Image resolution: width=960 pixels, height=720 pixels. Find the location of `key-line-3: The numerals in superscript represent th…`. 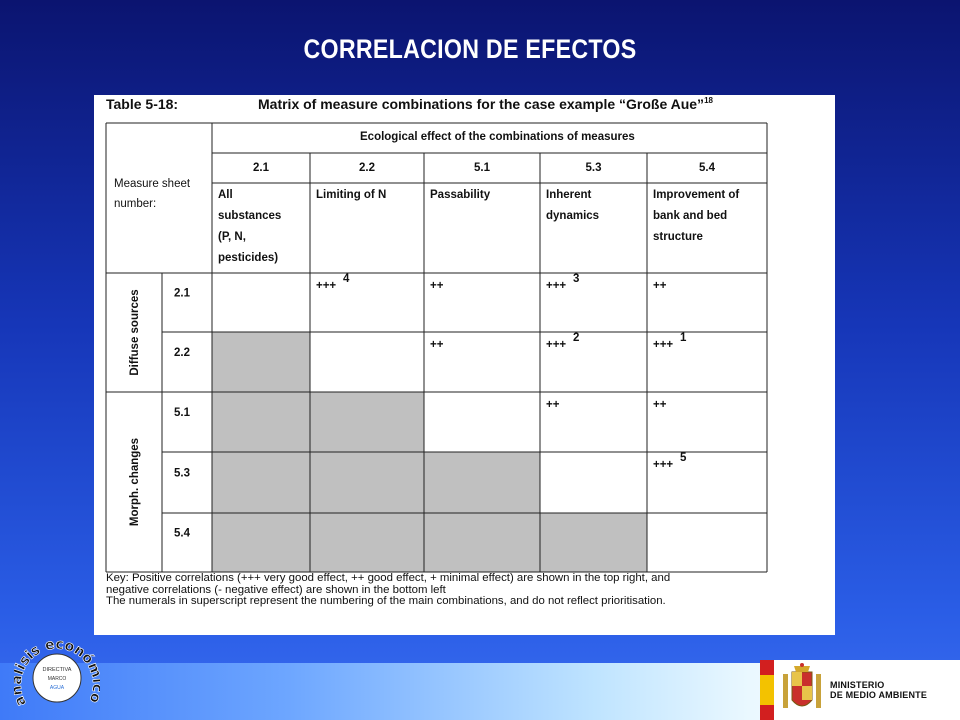

key-line-3: The numerals in superscript represent th… is located at coordinates (386, 601).